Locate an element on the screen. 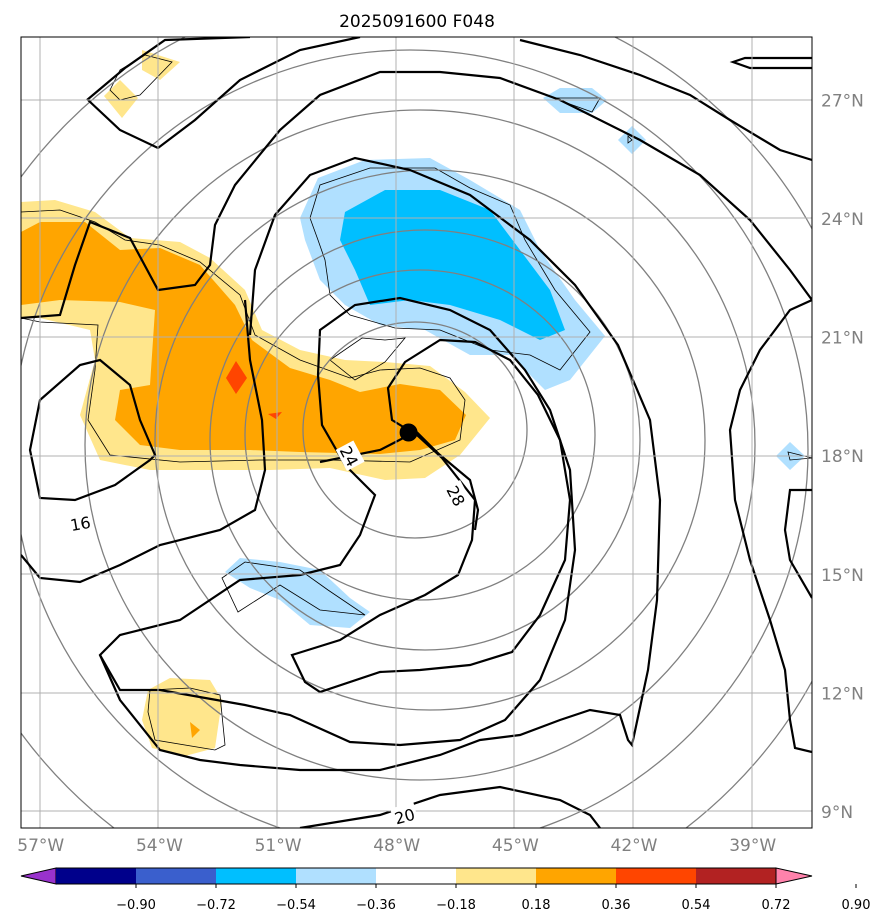 Image resolution: width=882 pixels, height=924 pixels. contour-label: 20 is located at coordinates (404, 817).